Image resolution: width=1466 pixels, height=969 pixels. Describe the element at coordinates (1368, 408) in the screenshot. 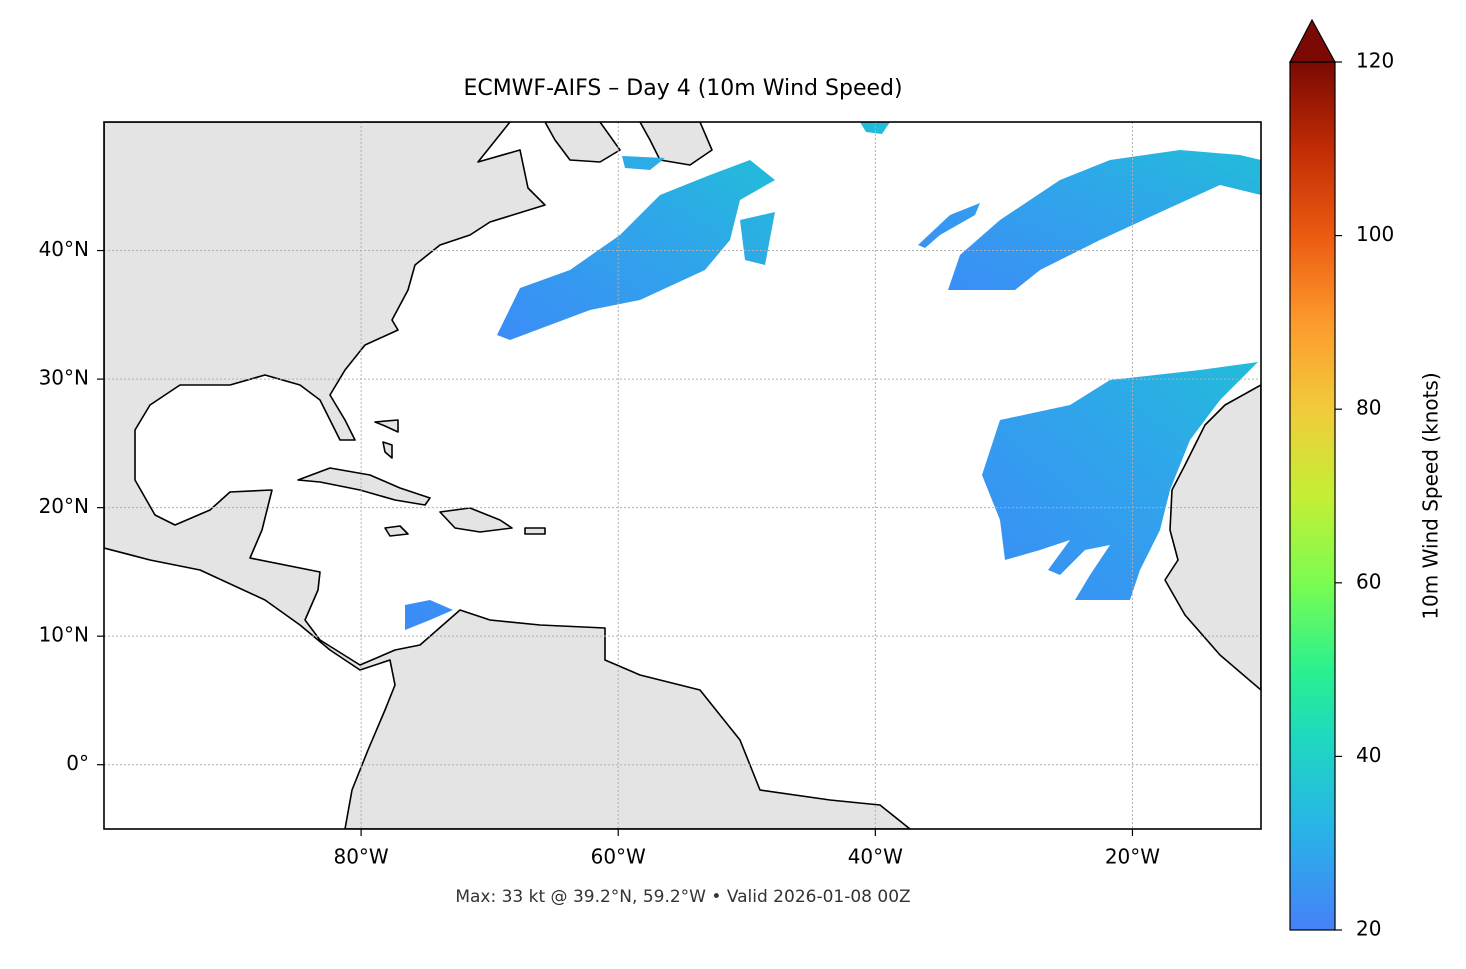

I see `colorbar-tick-label: 80` at that location.